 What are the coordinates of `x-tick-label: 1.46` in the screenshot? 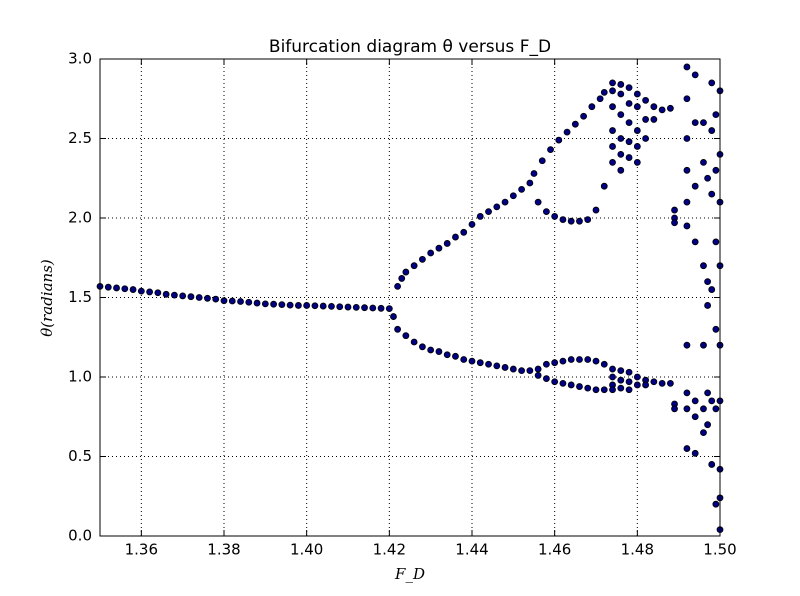 It's located at (554, 550).